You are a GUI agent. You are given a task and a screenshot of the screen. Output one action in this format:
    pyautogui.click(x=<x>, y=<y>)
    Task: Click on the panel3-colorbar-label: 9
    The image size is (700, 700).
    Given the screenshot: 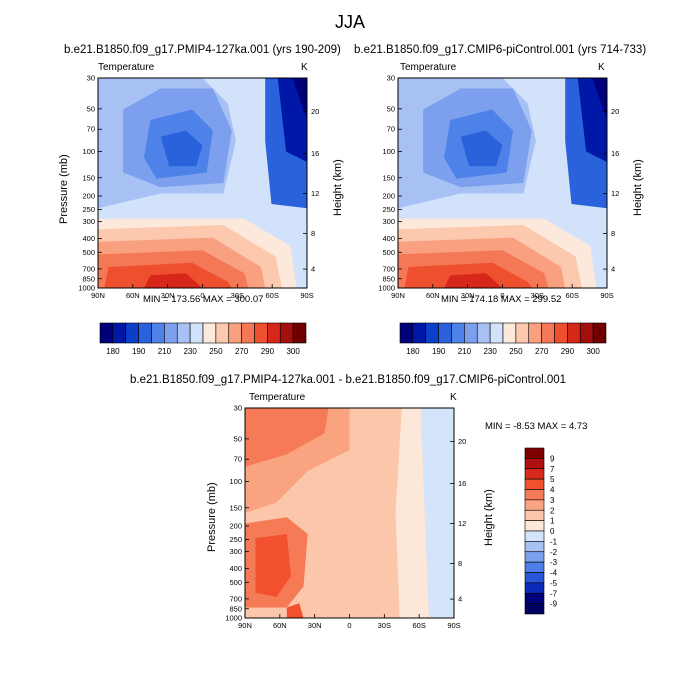 What is the action you would take?
    pyautogui.click(x=552, y=458)
    